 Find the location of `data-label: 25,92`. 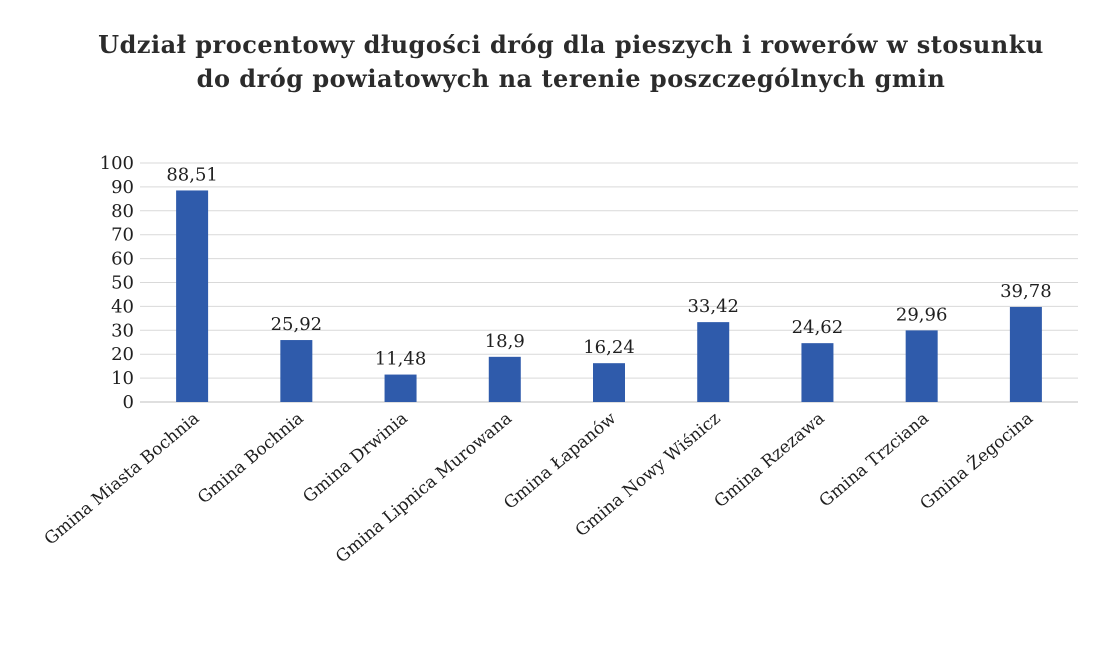

data-label: 25,92 is located at coordinates (297, 324).